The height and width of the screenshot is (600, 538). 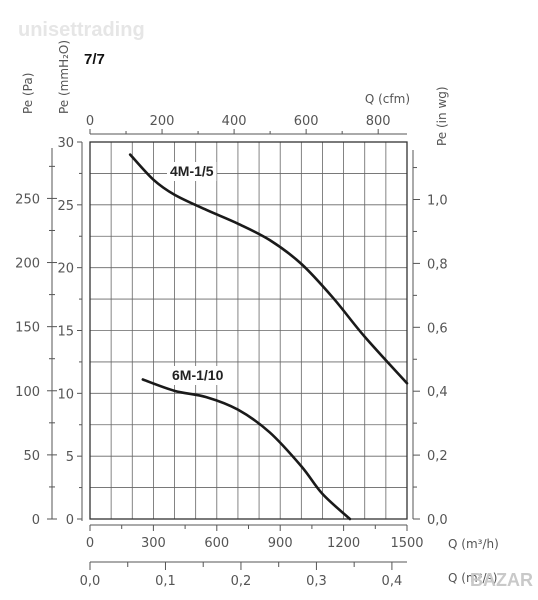 What do you see at coordinates (27, 328) in the screenshot?
I see `y-left-pa-tick-label: 150` at bounding box center [27, 328].